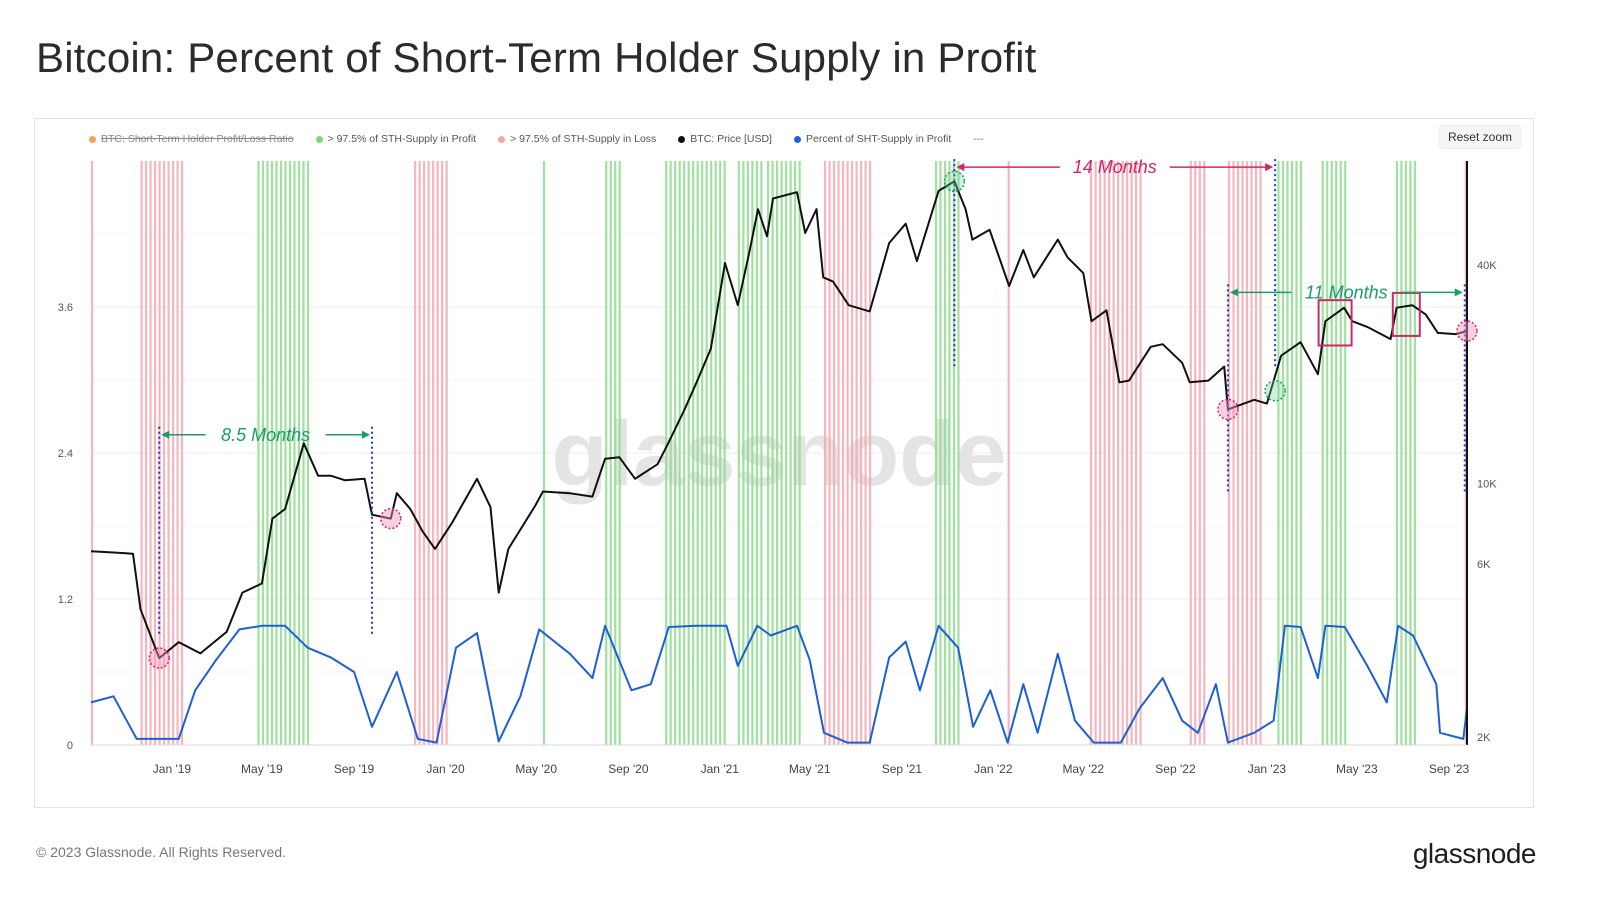 The image size is (1600, 920). What do you see at coordinates (1487, 266) in the screenshot?
I see `y-right-tick-label: 40K` at bounding box center [1487, 266].